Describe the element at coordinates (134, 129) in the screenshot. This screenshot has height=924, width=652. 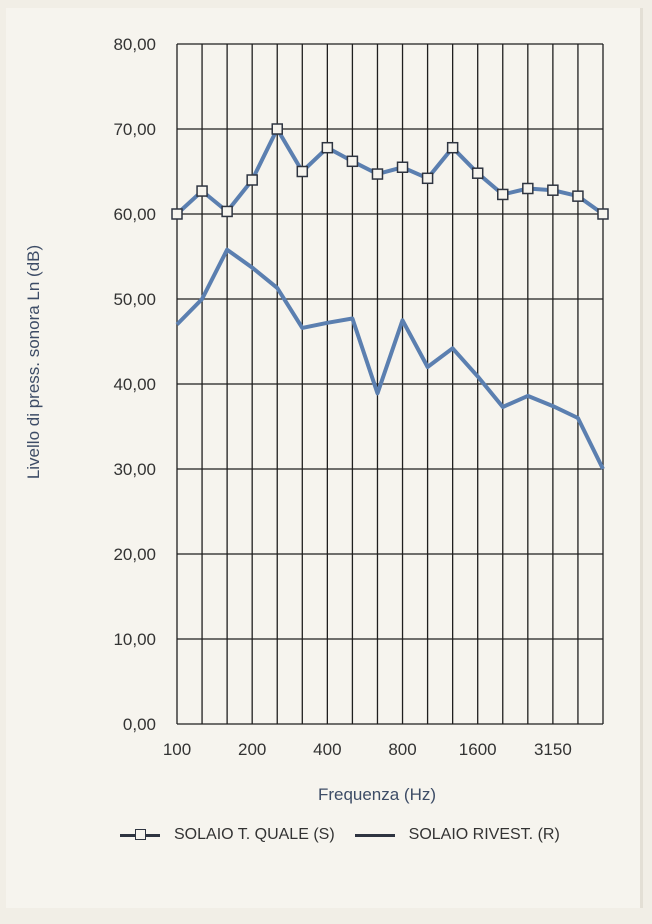
I see `y-tick-label: 70,00` at that location.